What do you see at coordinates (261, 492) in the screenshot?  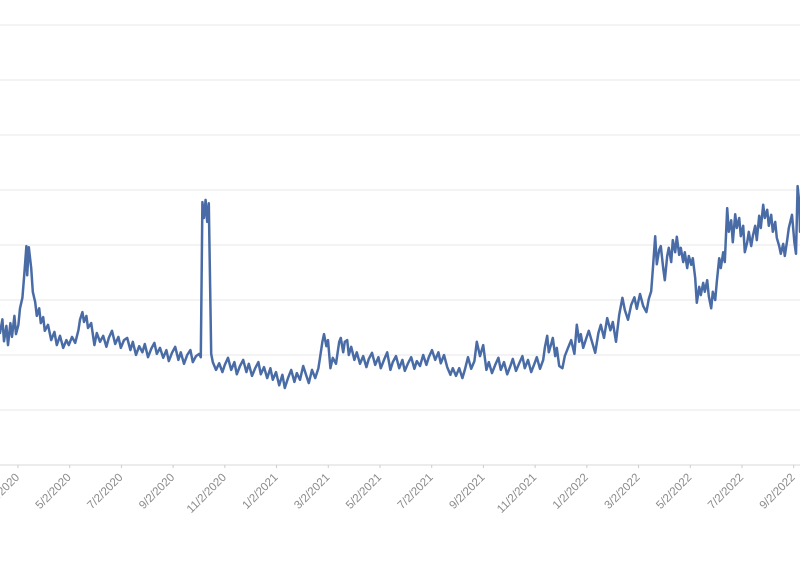 I see `x-axis-tick-label: 1/2/2021` at bounding box center [261, 492].